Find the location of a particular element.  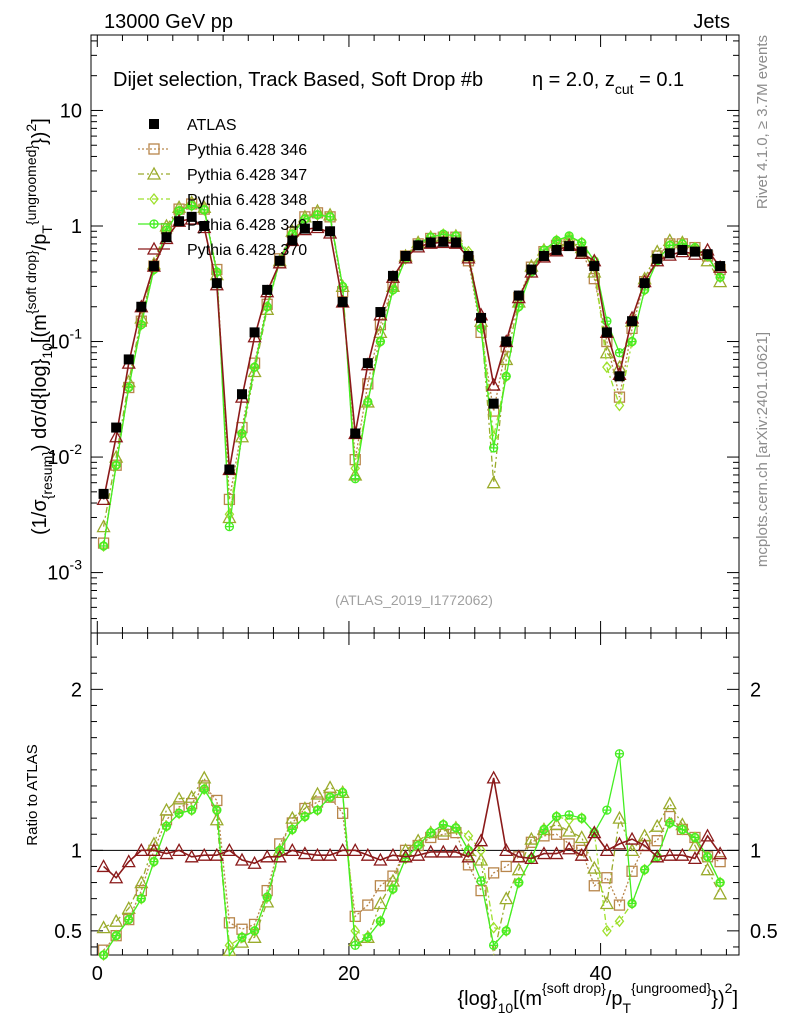

legend-label: Pythia 6.428 349 is located at coordinates (247, 225).